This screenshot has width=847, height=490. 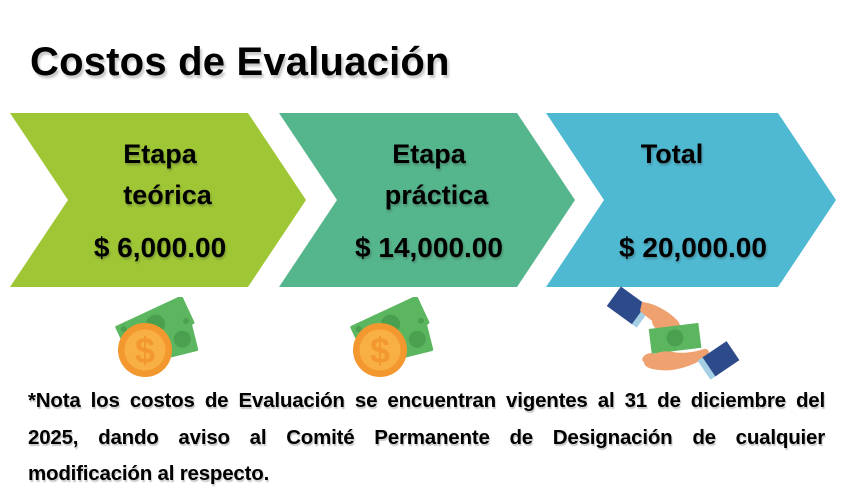 I want to click on stage-amount: $ 6,000.00, so click(x=160, y=247).